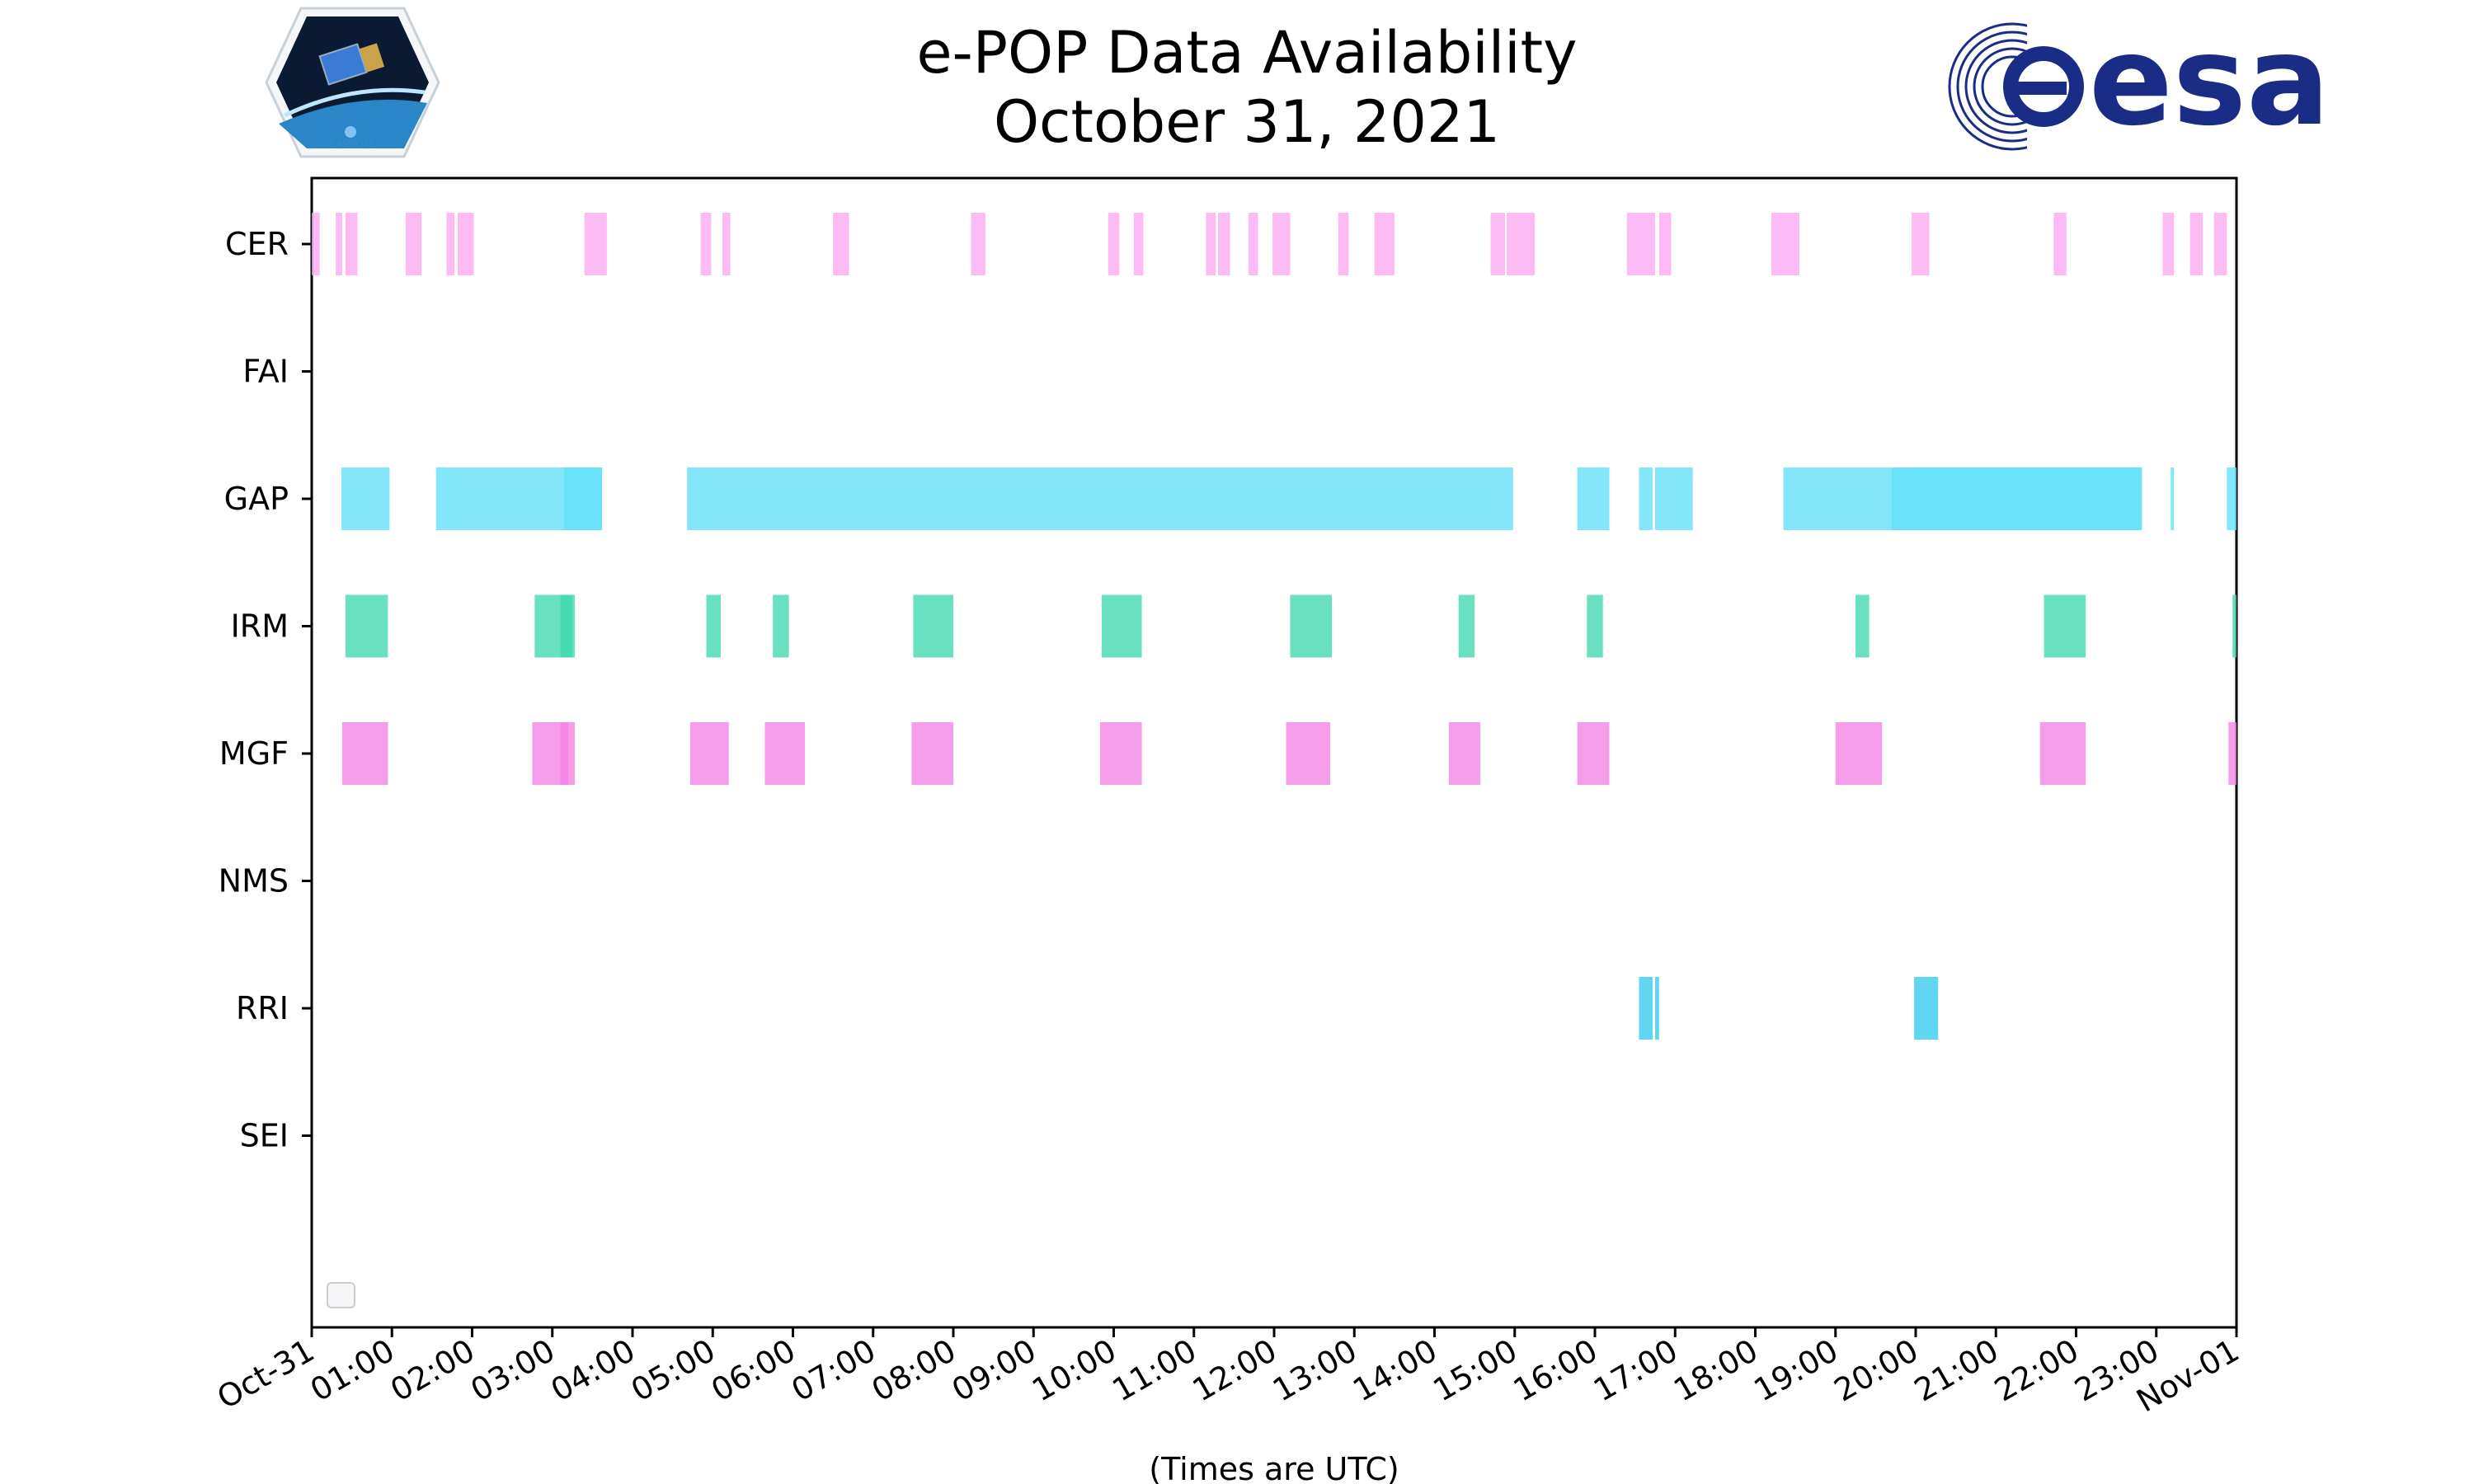 This screenshot has height=1484, width=2474. I want to click on y-tick-label: GAP, so click(256, 499).